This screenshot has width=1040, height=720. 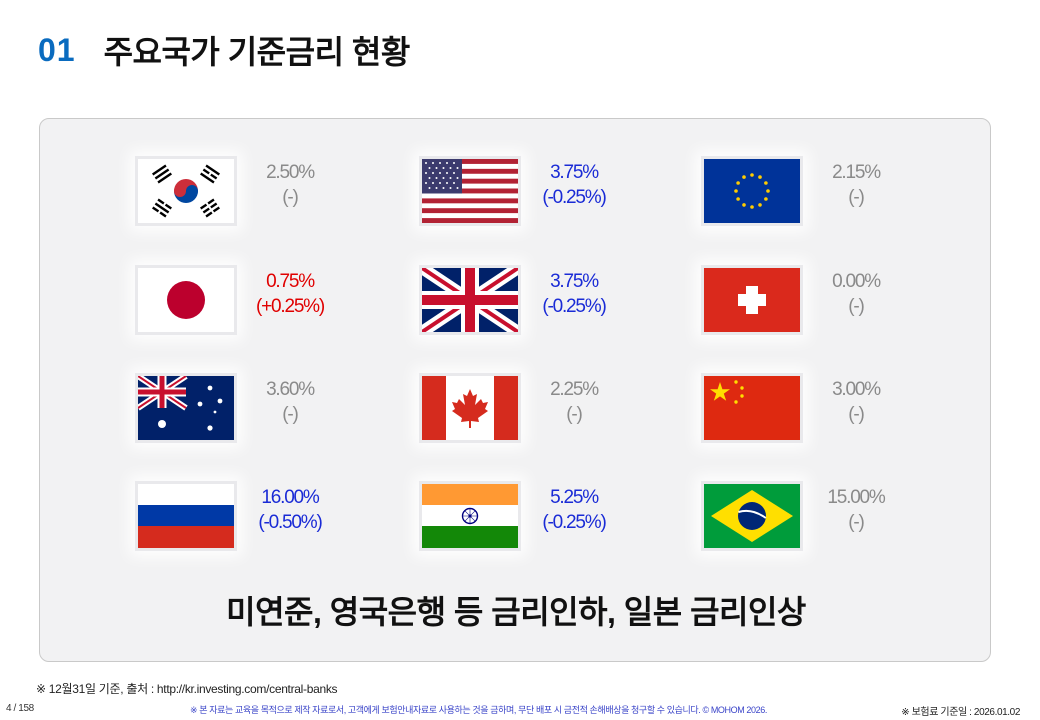 I want to click on rate-card-russia: 16.00% (-0.50%), so click(x=260, y=521).